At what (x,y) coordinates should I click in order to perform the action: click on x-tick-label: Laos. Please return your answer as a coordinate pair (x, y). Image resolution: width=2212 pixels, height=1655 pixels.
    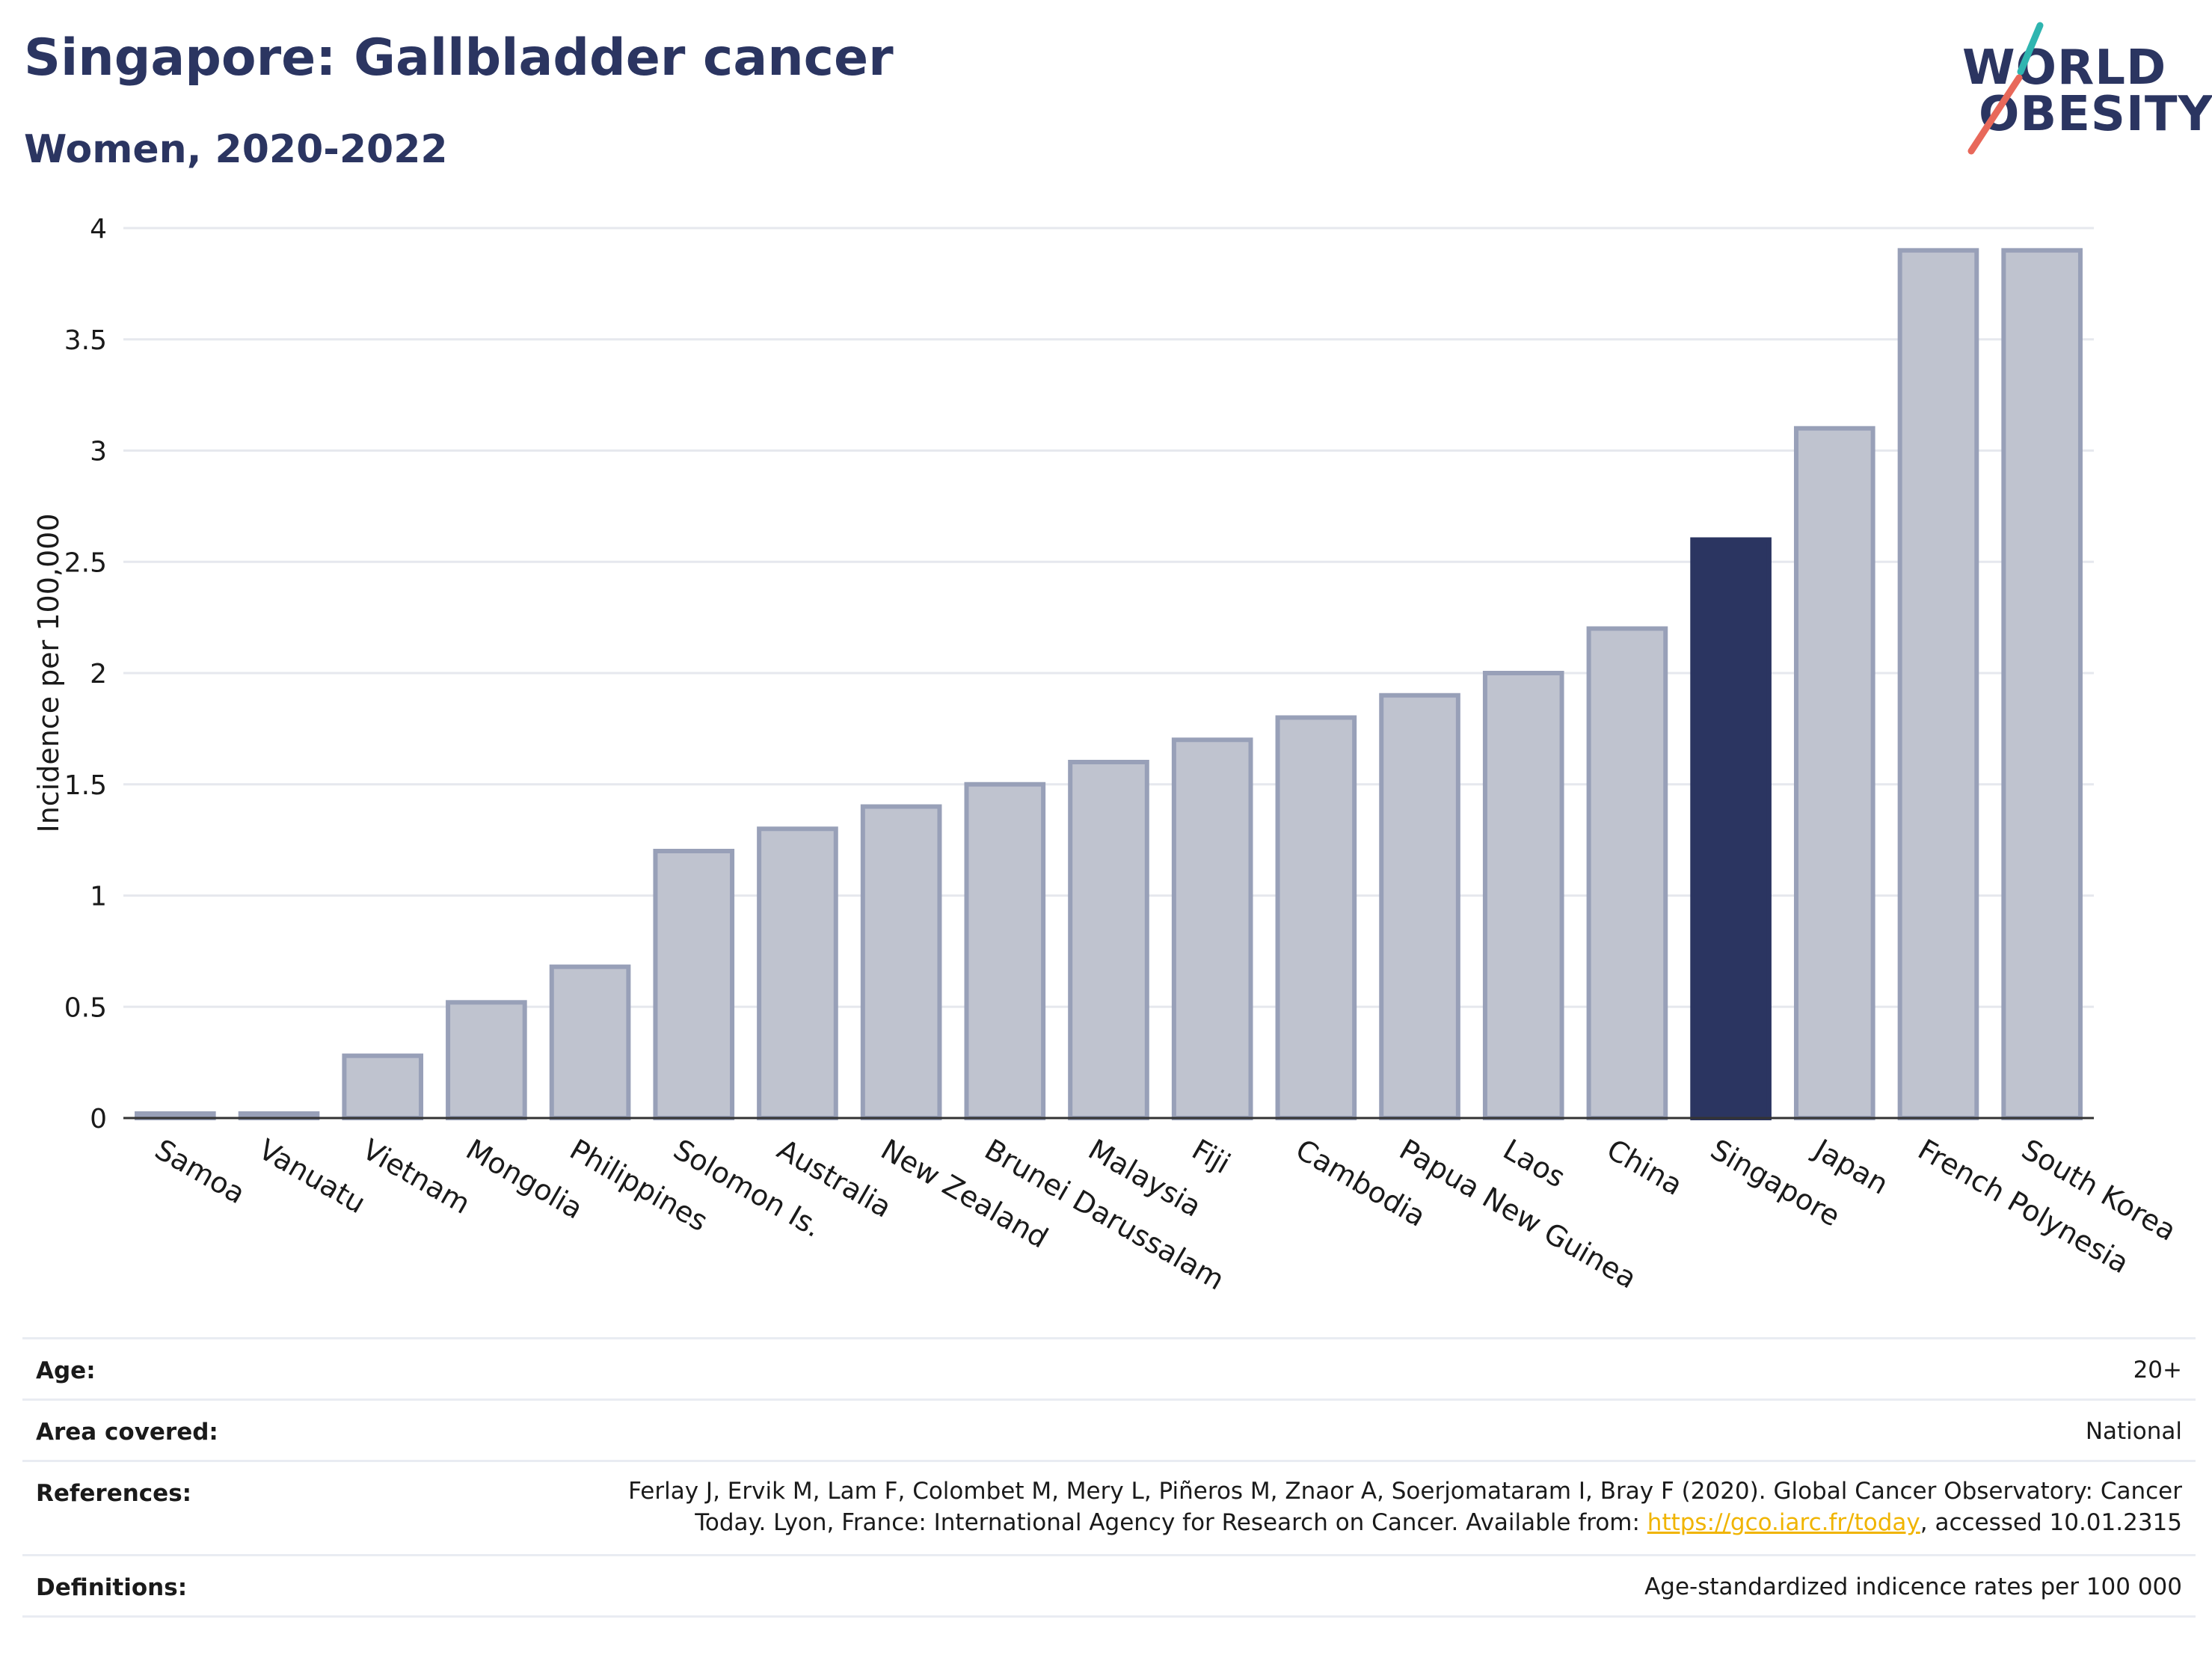
    Looking at the image, I should click on (1534, 1163).